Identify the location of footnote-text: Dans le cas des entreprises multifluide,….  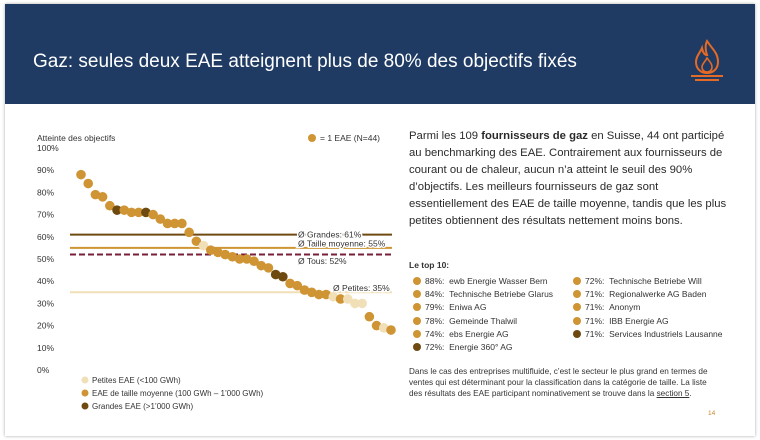
(558, 382).